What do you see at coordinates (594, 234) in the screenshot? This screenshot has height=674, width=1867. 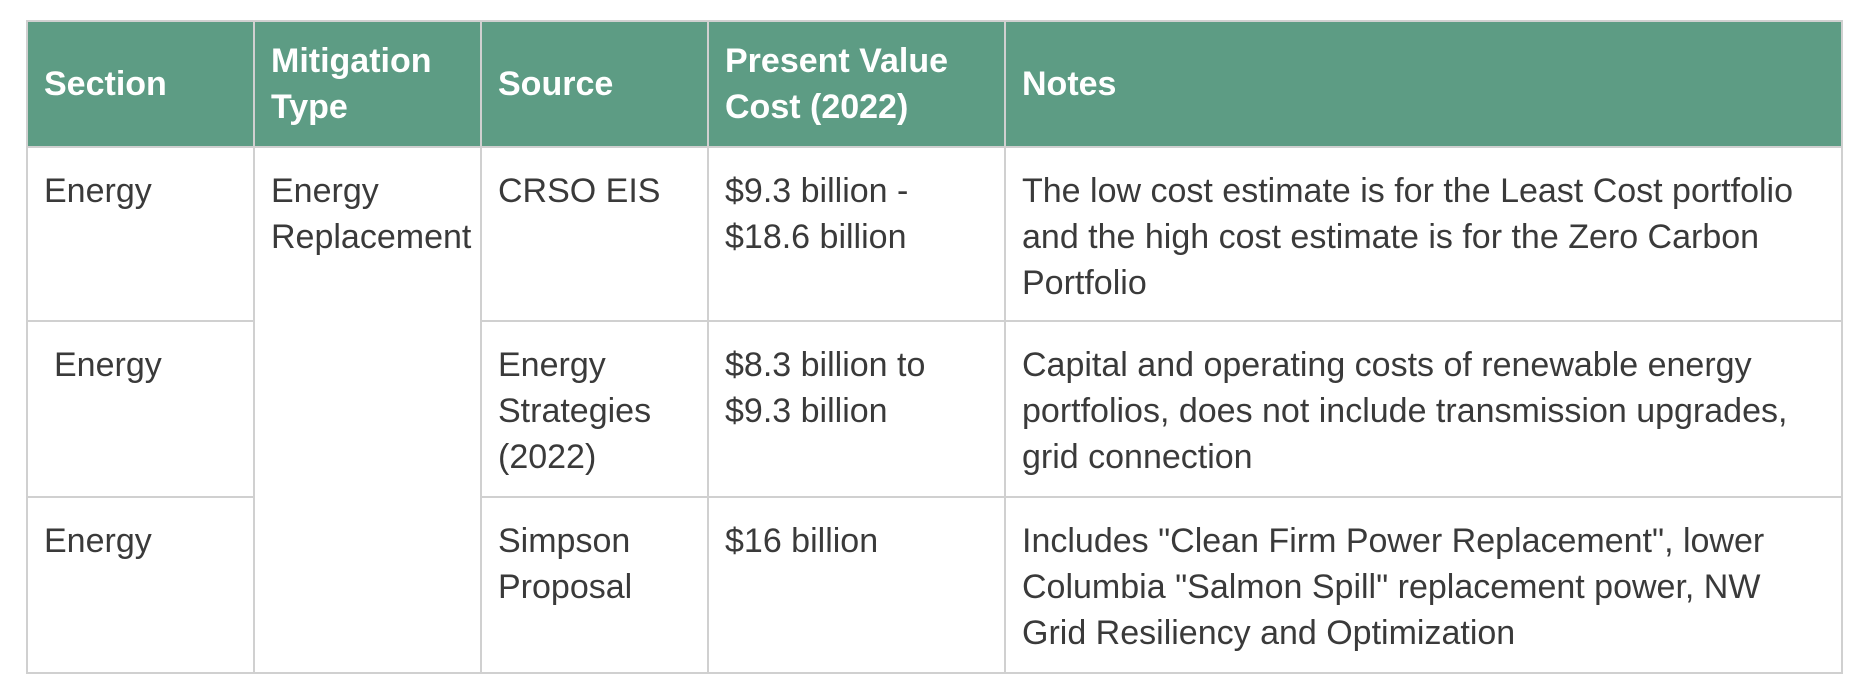 I see `cell-source: CRSO EIS` at bounding box center [594, 234].